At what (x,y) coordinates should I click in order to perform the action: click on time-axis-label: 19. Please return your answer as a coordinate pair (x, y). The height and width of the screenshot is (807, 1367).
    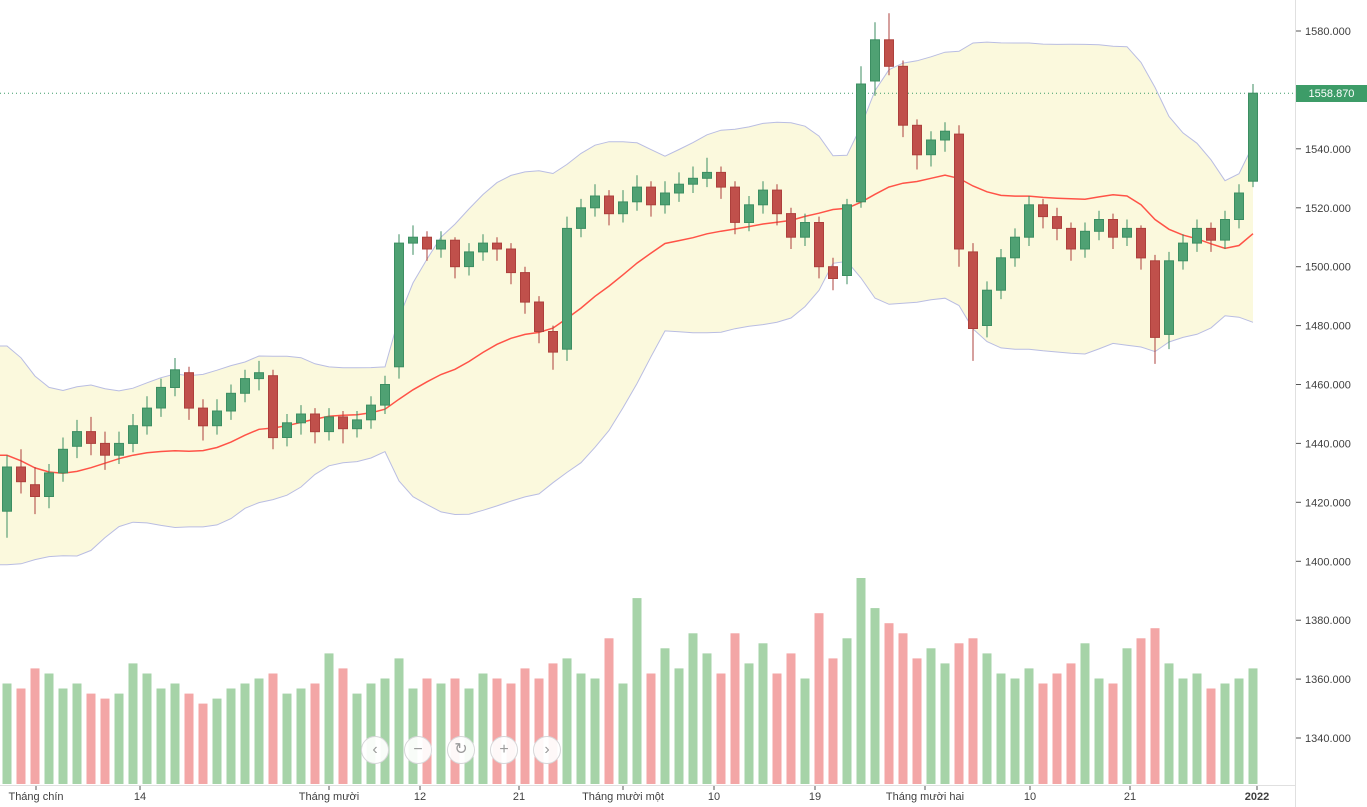
    Looking at the image, I should click on (815, 797).